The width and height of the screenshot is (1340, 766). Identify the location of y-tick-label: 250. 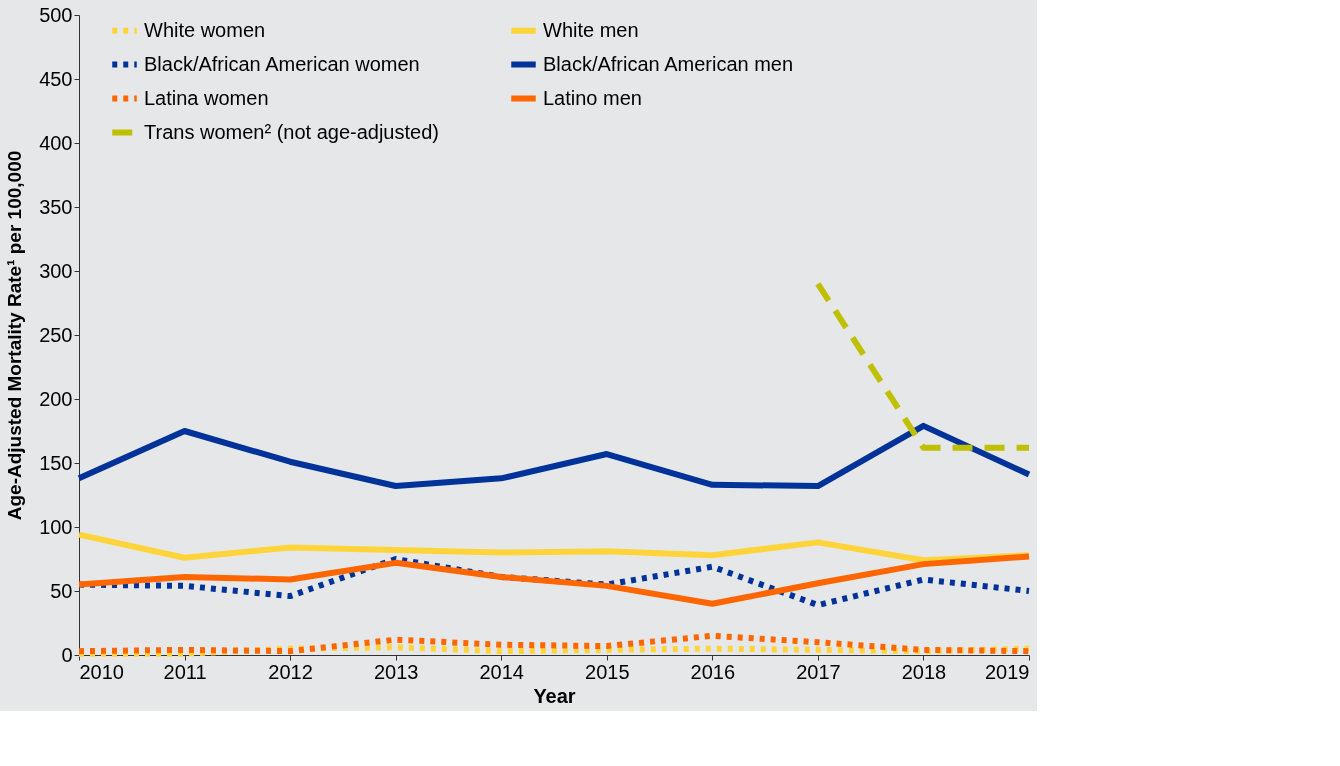
(56, 334).